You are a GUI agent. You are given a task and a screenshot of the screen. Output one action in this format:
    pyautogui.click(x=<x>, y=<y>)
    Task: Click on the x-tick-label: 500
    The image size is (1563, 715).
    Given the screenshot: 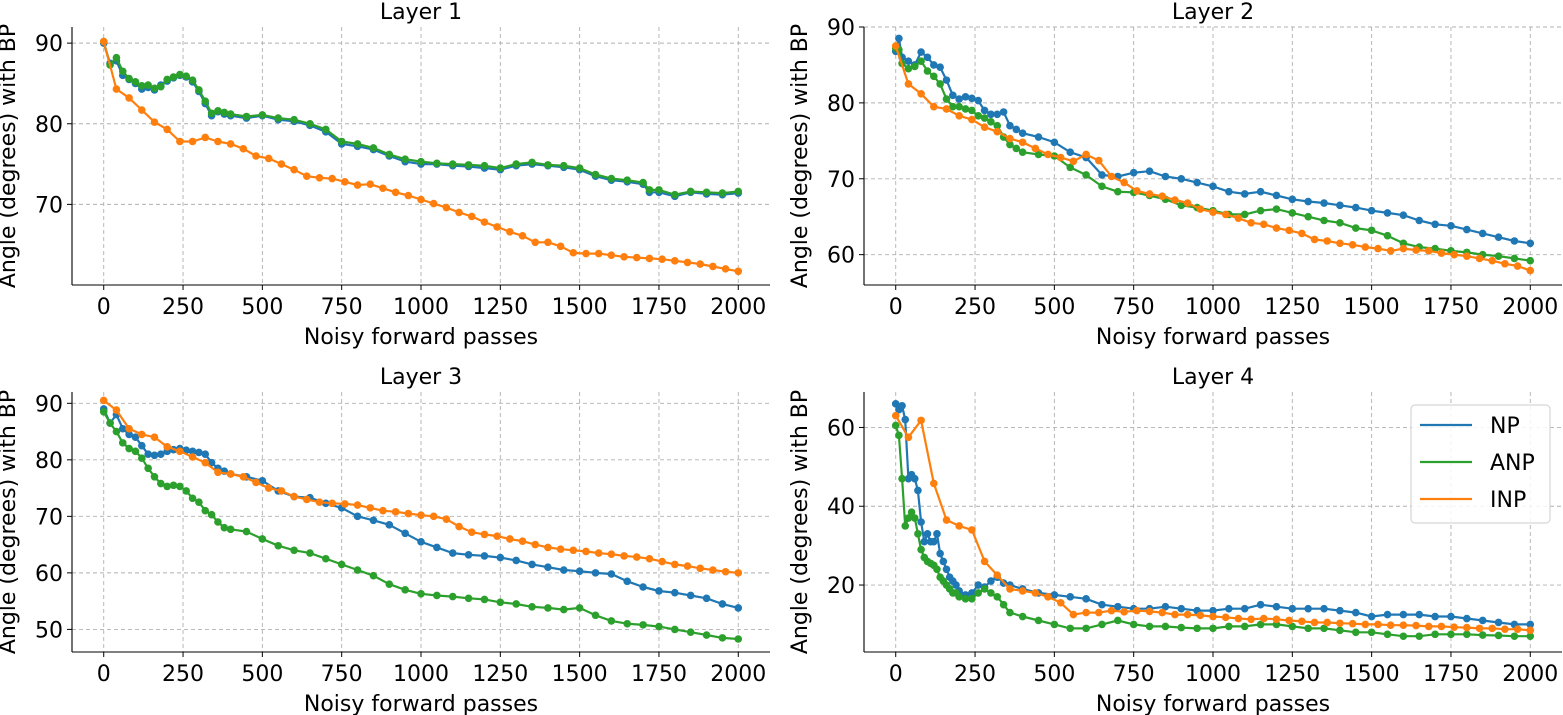 What is the action you would take?
    pyautogui.click(x=262, y=674)
    